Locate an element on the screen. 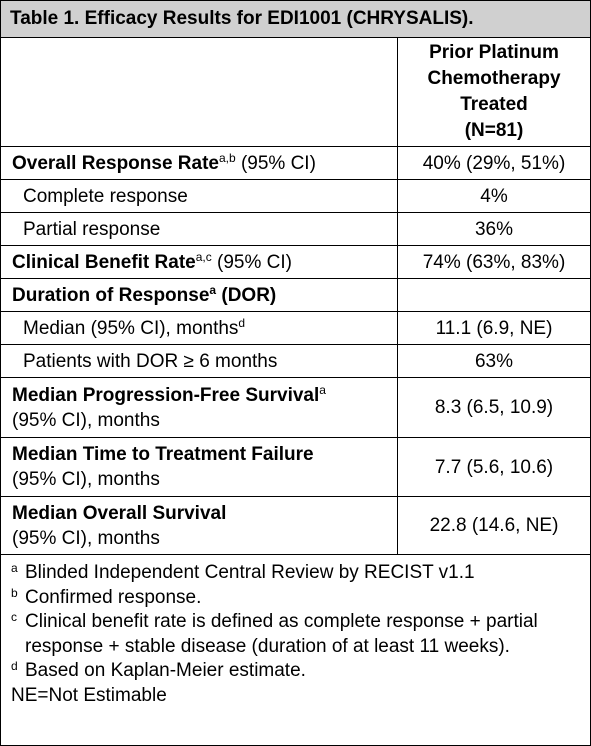 The width and height of the screenshot is (591, 746). row-value: 36% is located at coordinates (494, 229).